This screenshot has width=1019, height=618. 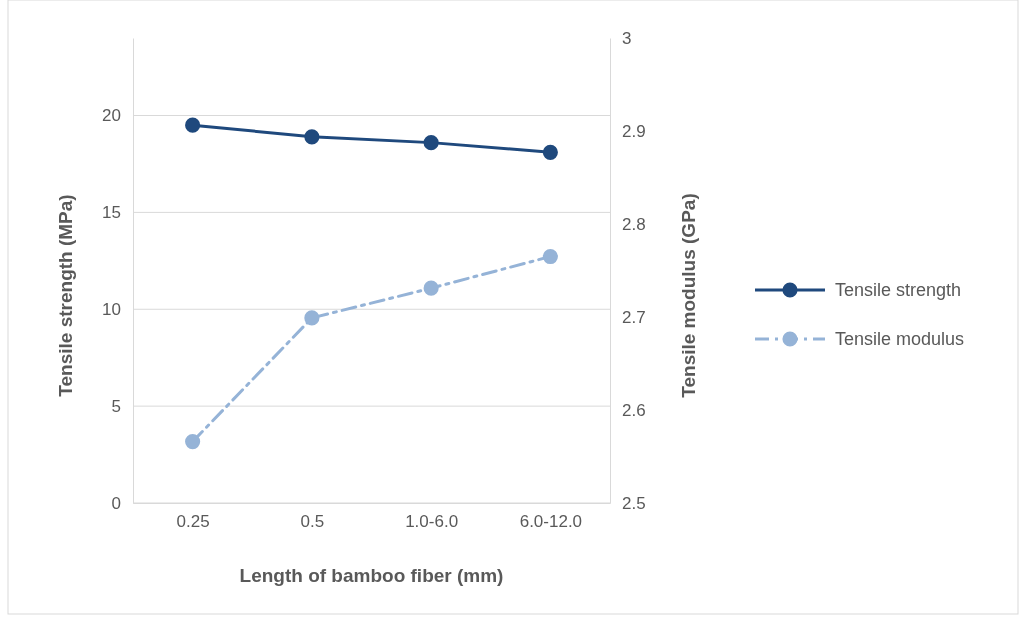 What do you see at coordinates (551, 522) in the screenshot?
I see `x-tick-label: 6.0-12.0` at bounding box center [551, 522].